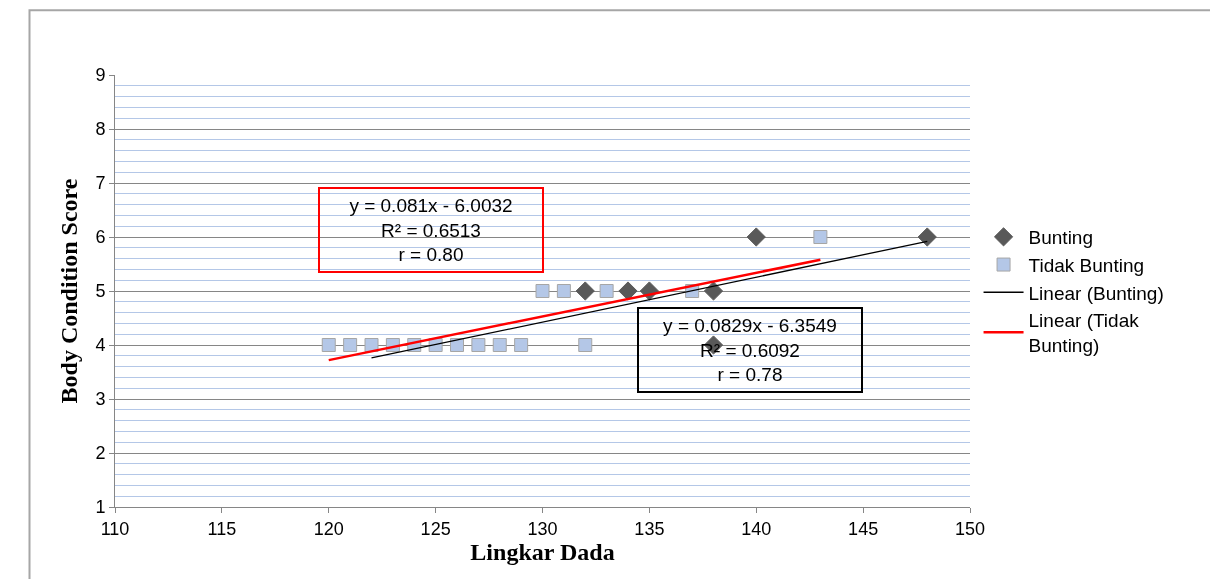 This screenshot has width=1210, height=579. Describe the element at coordinates (431, 230) in the screenshot. I see `annotation: y = 0.081x - 6.0032 R² = 0.6513 r = 0.80` at that location.